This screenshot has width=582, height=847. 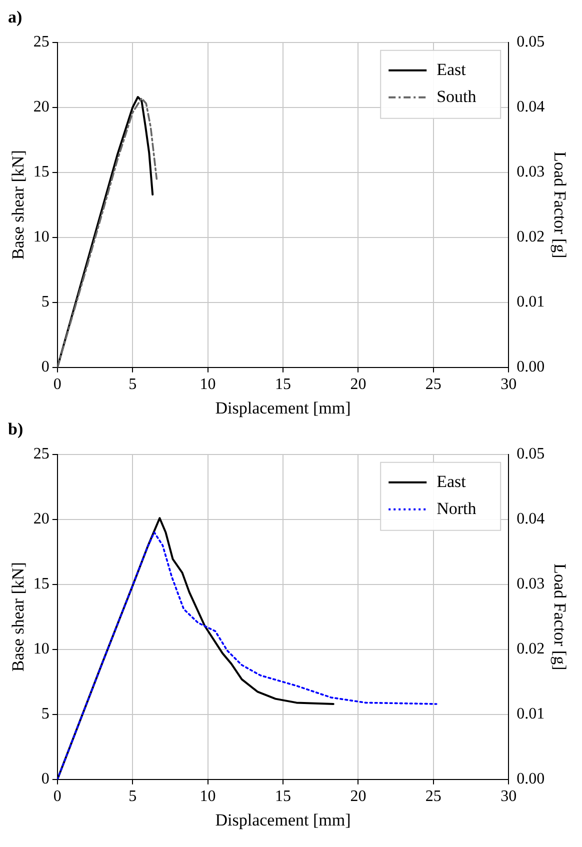 What do you see at coordinates (456, 96) in the screenshot?
I see `legend-label: South` at bounding box center [456, 96].